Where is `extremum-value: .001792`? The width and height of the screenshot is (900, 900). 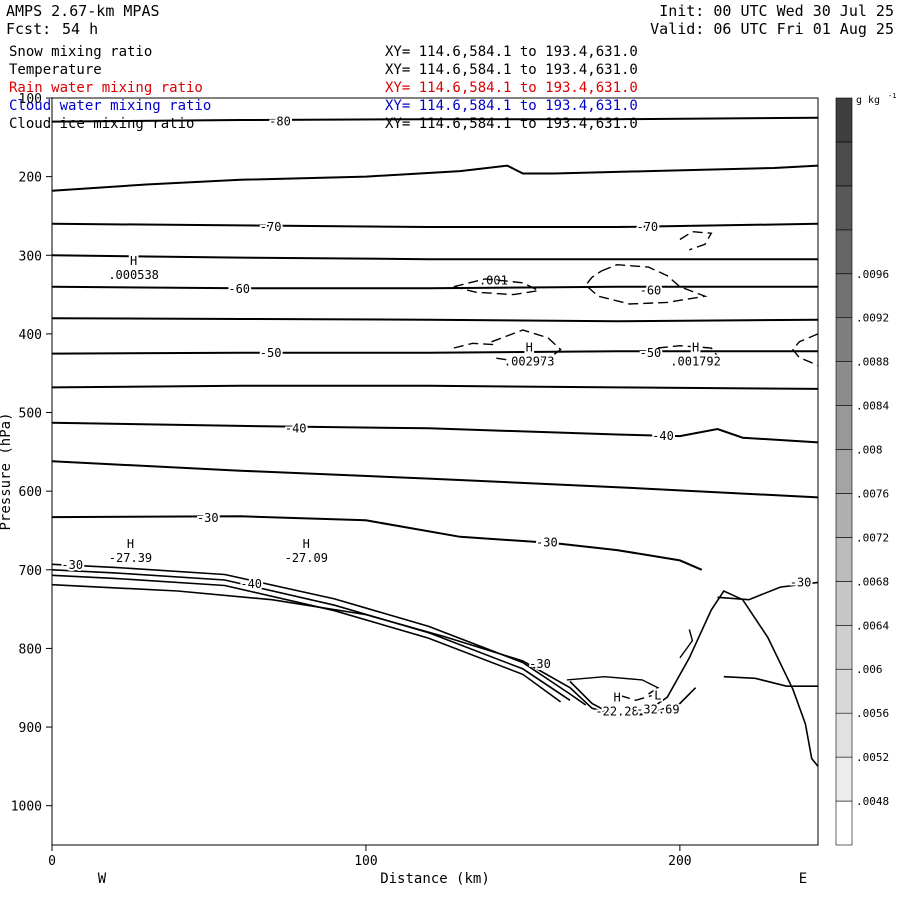 extremum-value: .001792 is located at coordinates (695, 361).